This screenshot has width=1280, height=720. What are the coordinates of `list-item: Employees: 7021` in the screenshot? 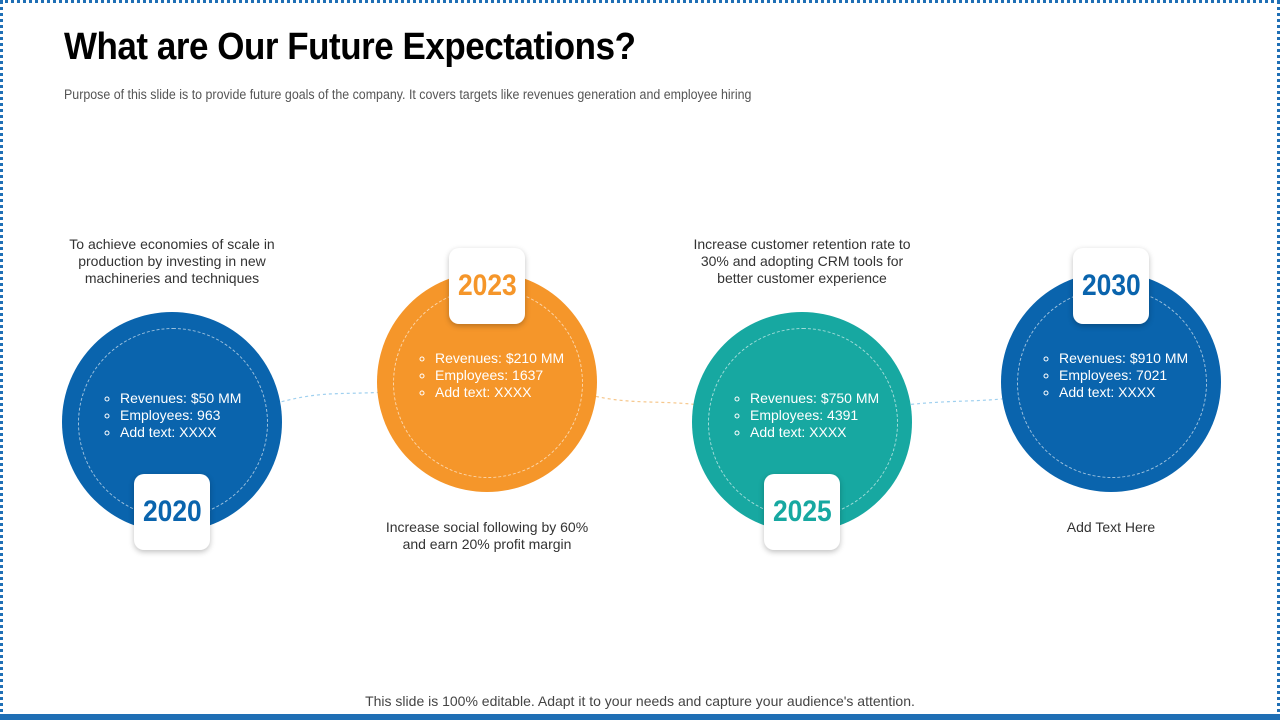 It's located at (1124, 375).